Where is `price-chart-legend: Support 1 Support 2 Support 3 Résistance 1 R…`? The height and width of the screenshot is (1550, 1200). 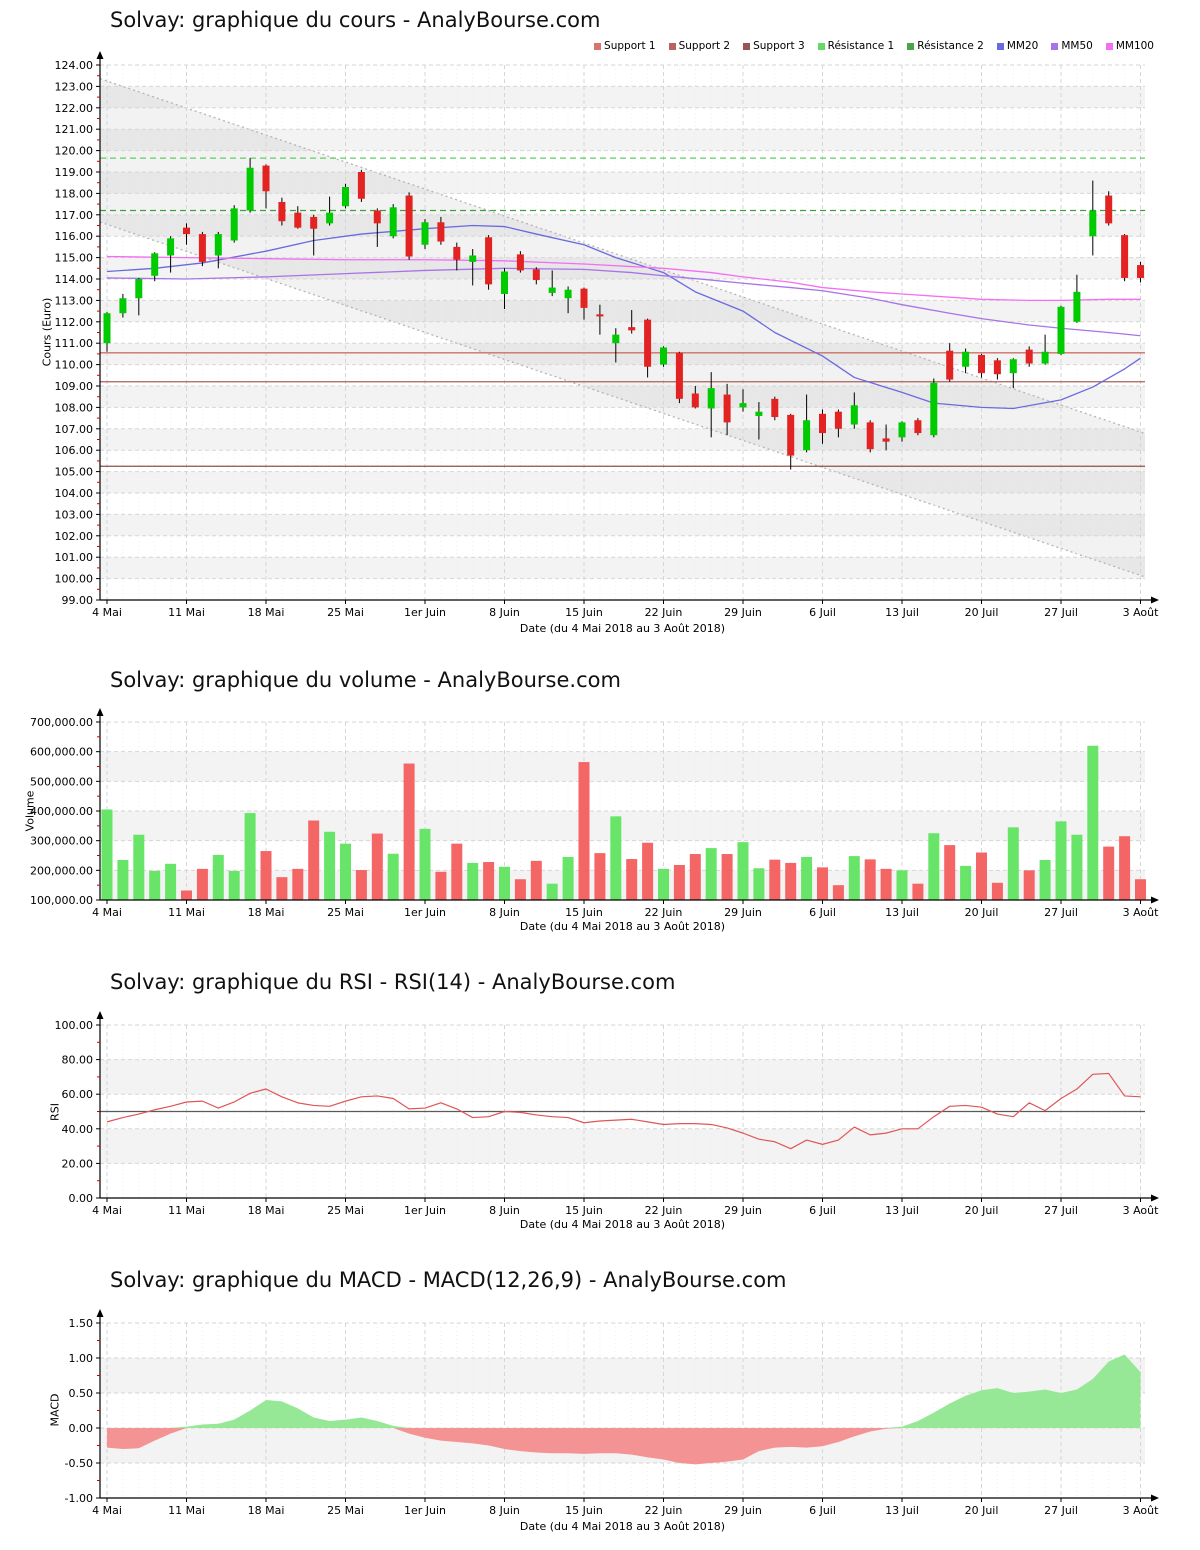
price-chart-legend: Support 1 Support 2 Support 3 Résistance 1 R… is located at coordinates (874, 46).